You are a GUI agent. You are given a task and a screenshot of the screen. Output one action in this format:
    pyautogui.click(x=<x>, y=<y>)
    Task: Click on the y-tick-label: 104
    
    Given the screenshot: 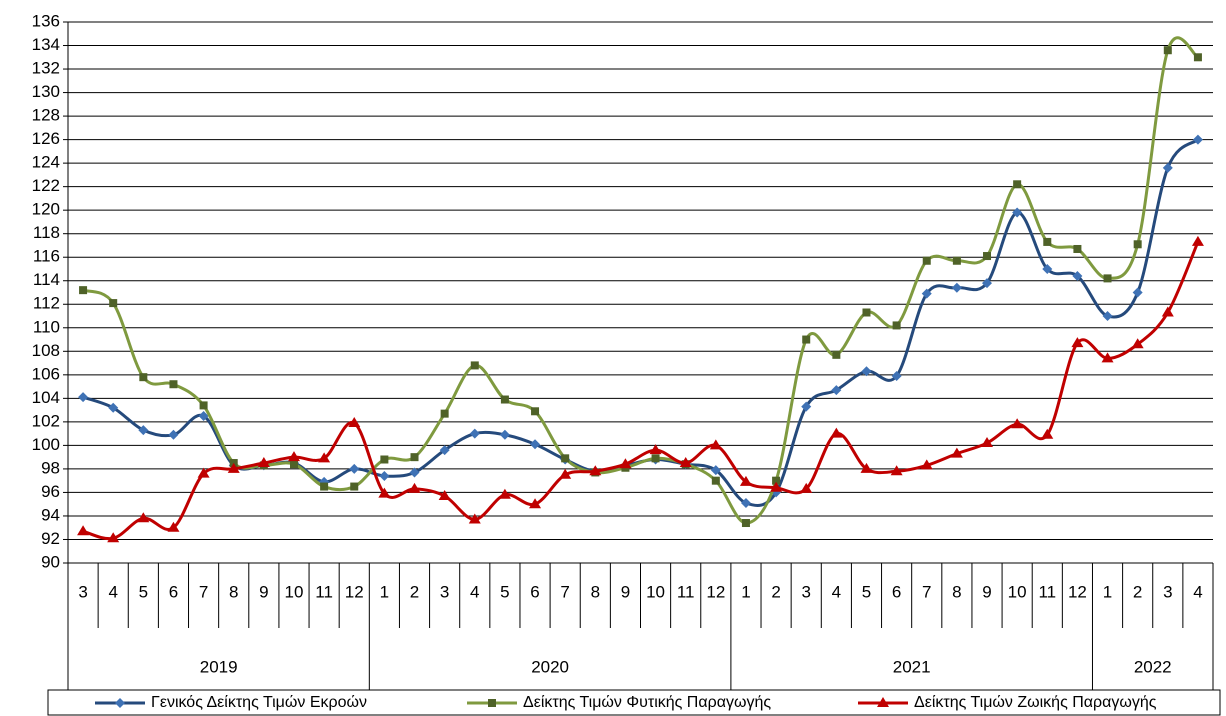 What is the action you would take?
    pyautogui.click(x=46, y=397)
    